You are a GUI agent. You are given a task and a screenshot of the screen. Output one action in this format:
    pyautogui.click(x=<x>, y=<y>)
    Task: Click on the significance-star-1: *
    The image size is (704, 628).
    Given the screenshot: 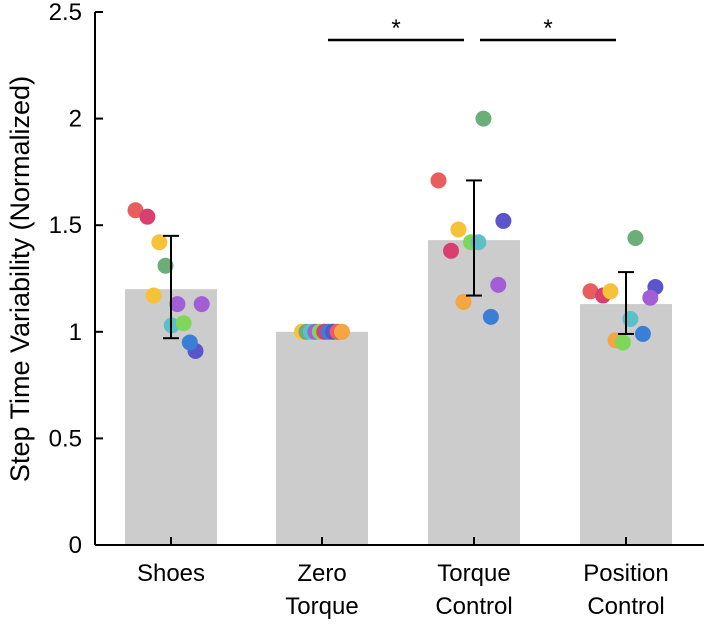 What is the action you would take?
    pyautogui.click(x=395, y=28)
    